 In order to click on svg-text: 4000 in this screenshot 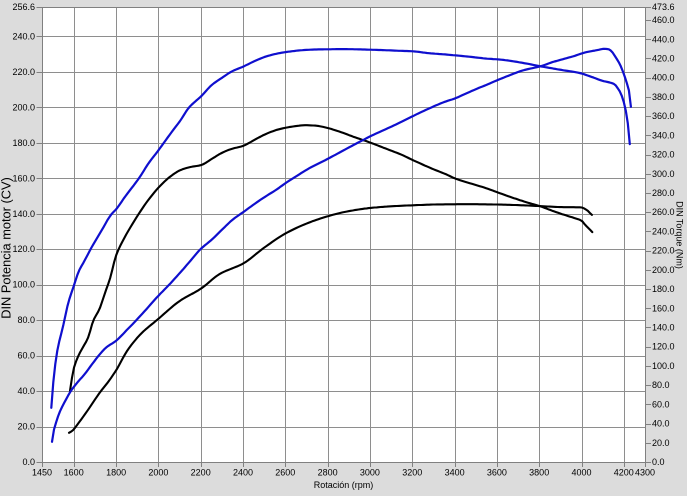, I will do `click(581, 473)`.